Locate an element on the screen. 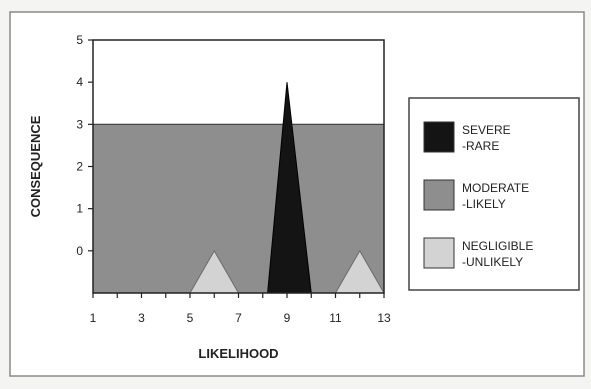 Image resolution: width=591 pixels, height=389 pixels. legend-swatch-severe is located at coordinates (439, 137).